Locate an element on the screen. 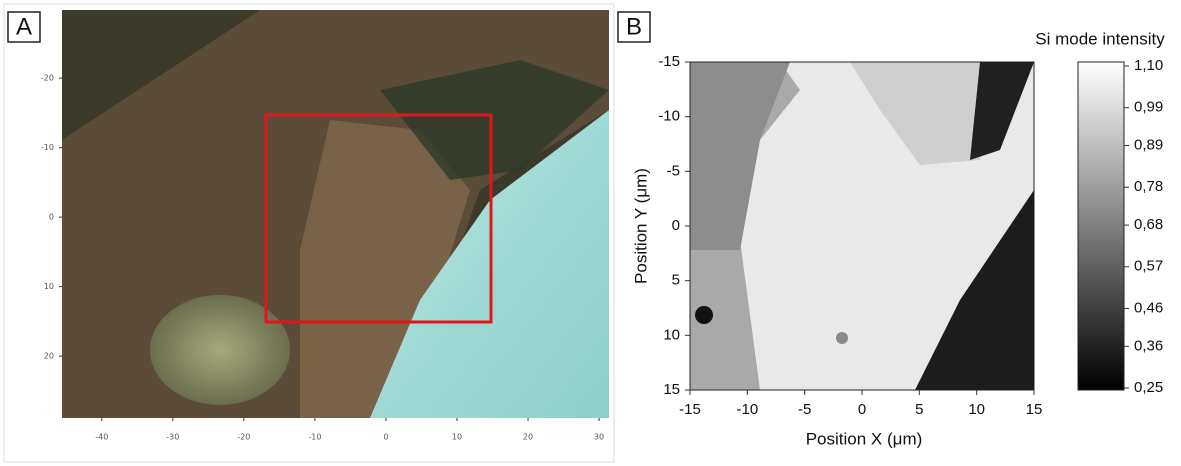 The image size is (1181, 466). panel-label: B is located at coordinates (634, 26).